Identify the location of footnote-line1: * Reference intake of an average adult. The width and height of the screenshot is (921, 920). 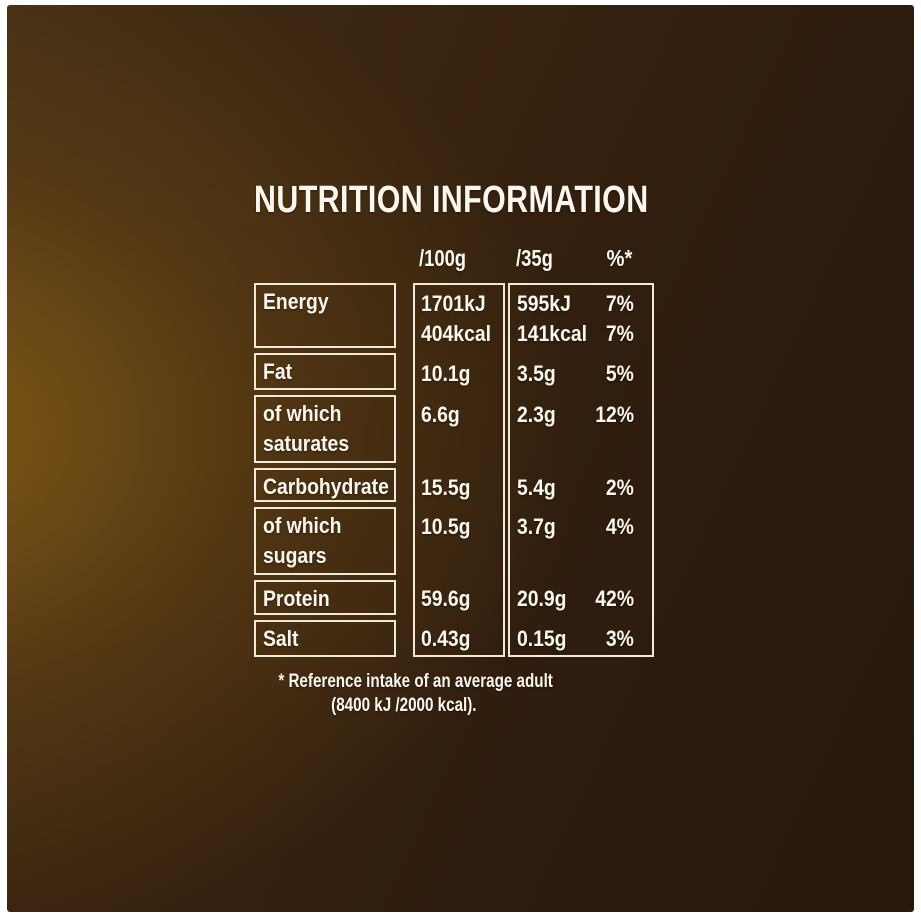
(415, 681).